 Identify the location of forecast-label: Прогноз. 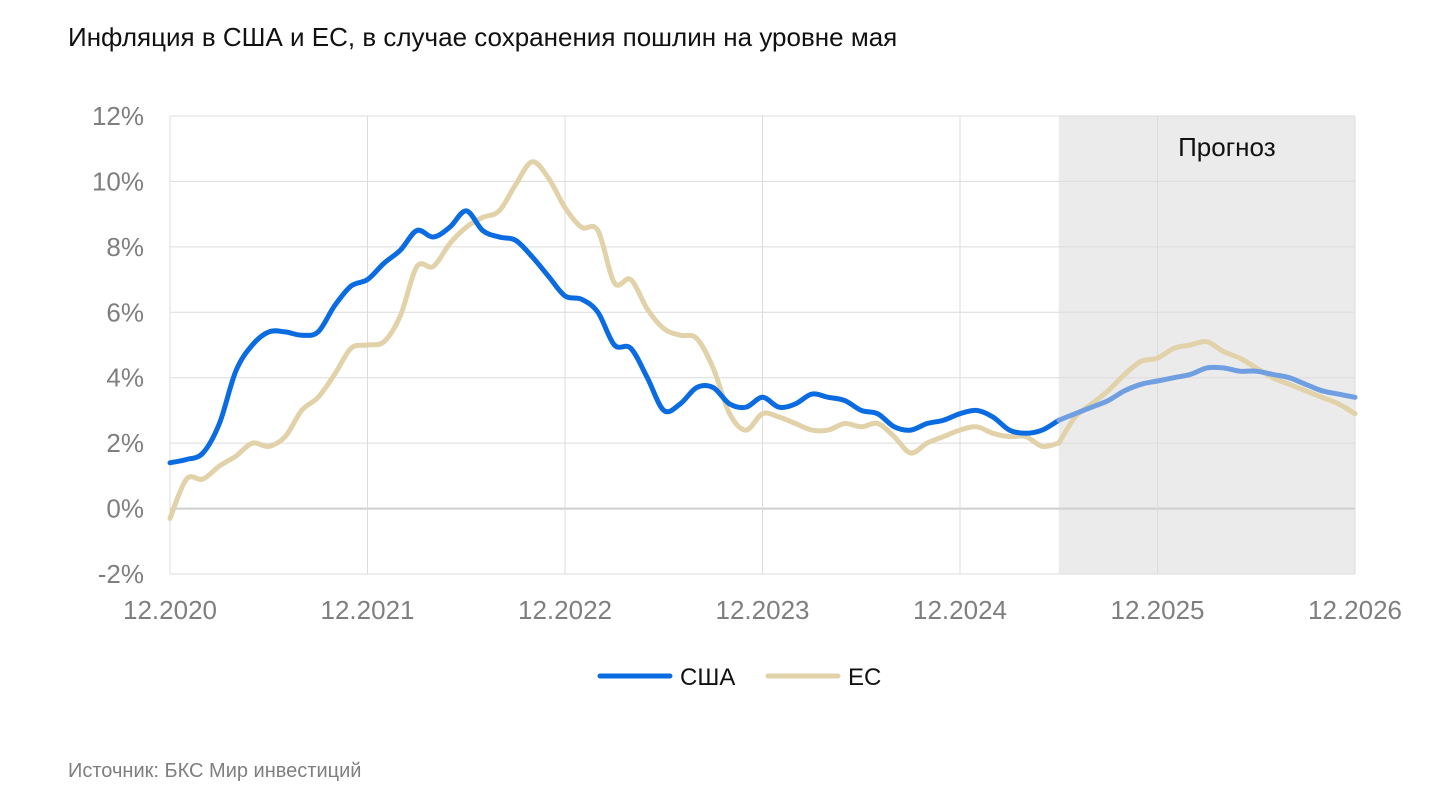
(1227, 147).